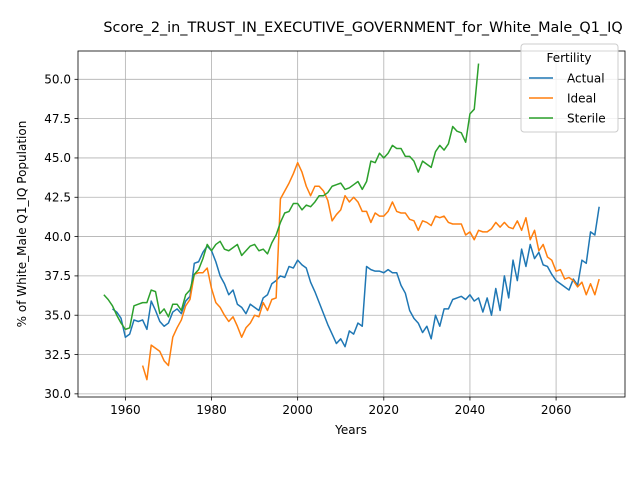  I want to click on y-axis-label: % of White_Male Q1_IQ Population, so click(22, 224).